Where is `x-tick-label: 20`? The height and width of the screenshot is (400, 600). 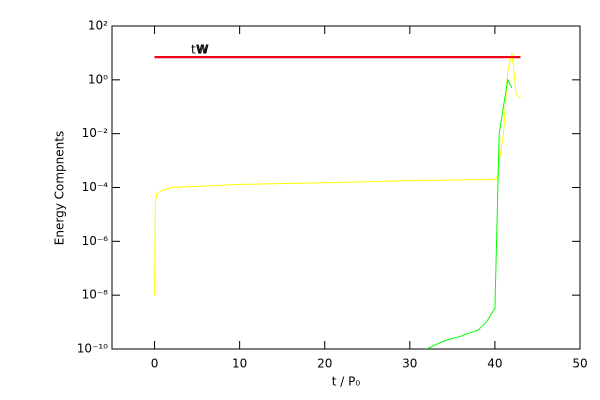
x-tick-label: 20 is located at coordinates (324, 364).